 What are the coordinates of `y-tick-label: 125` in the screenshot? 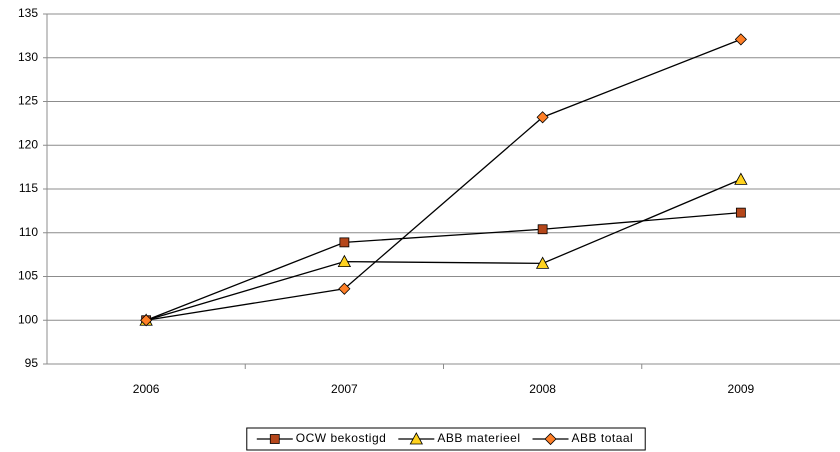 It's located at (28, 101).